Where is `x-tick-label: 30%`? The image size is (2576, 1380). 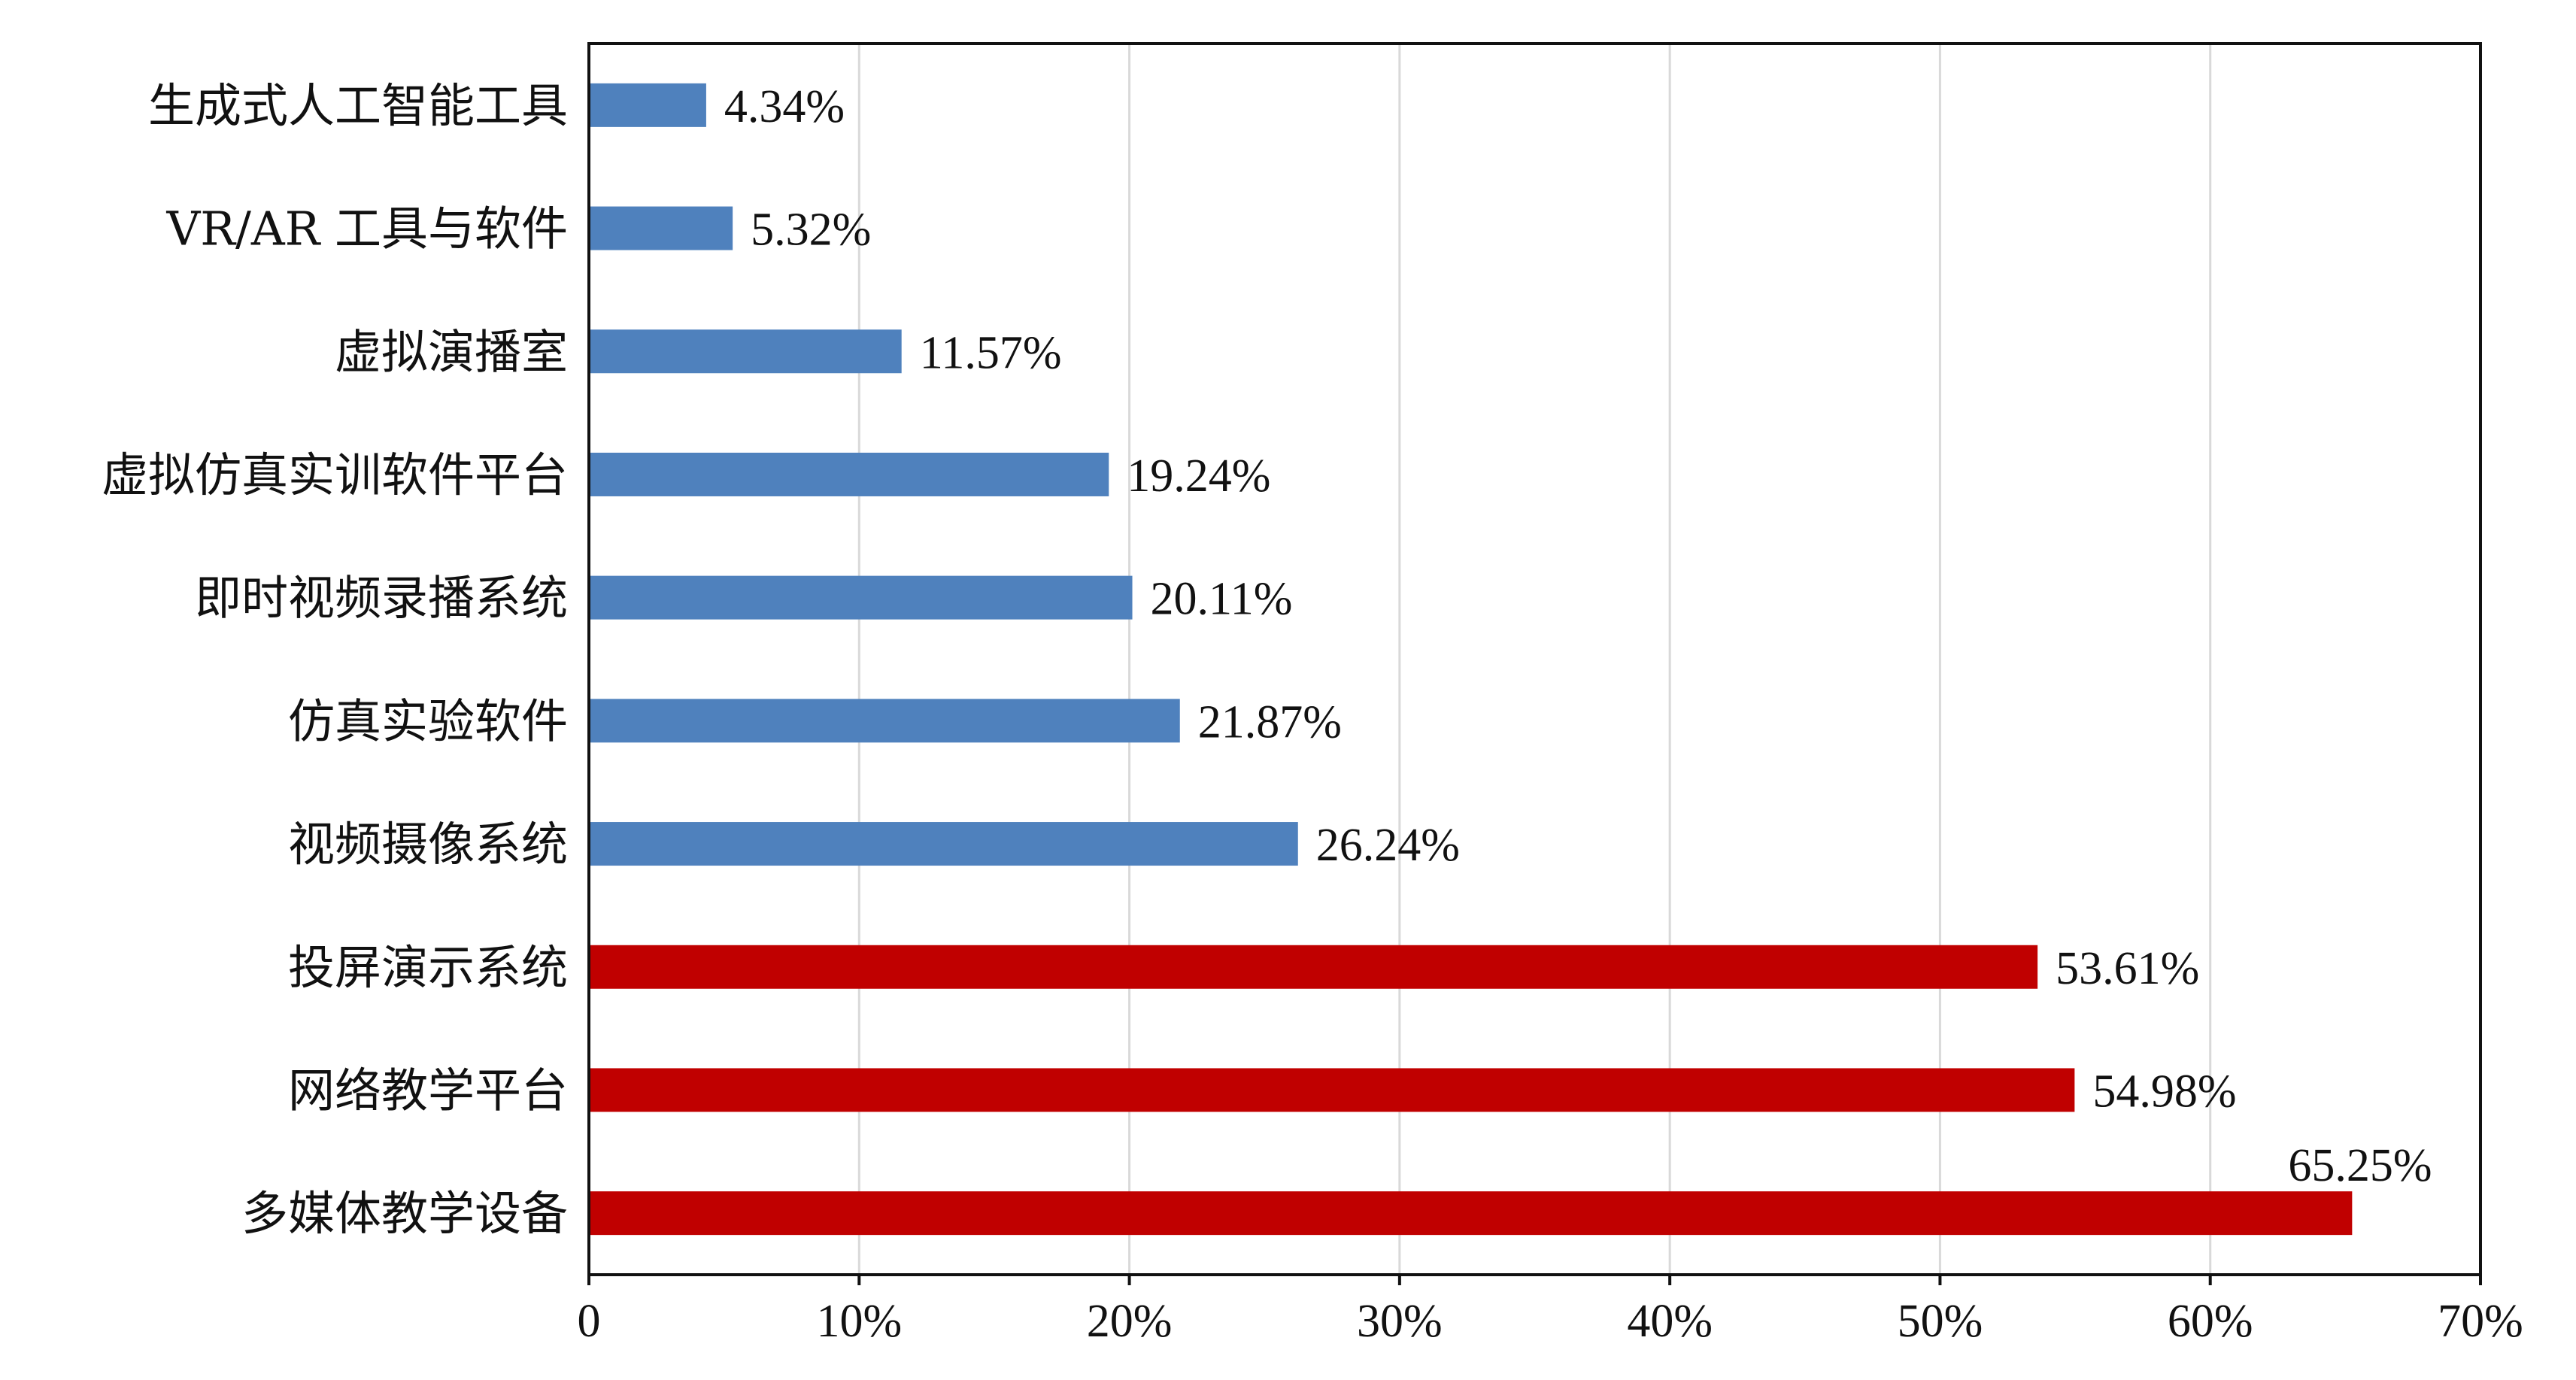 x-tick-label: 30% is located at coordinates (1400, 1321).